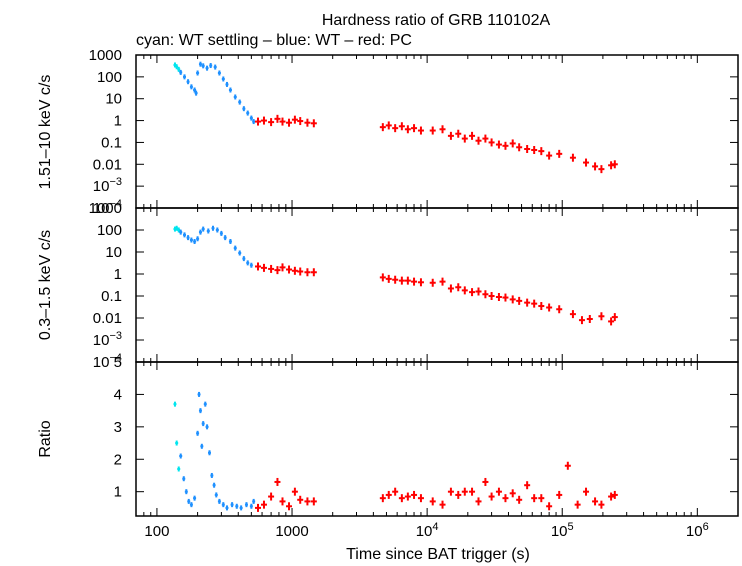 The height and width of the screenshot is (566, 742). I want to click on series-soft-wt, so click(216, 246).